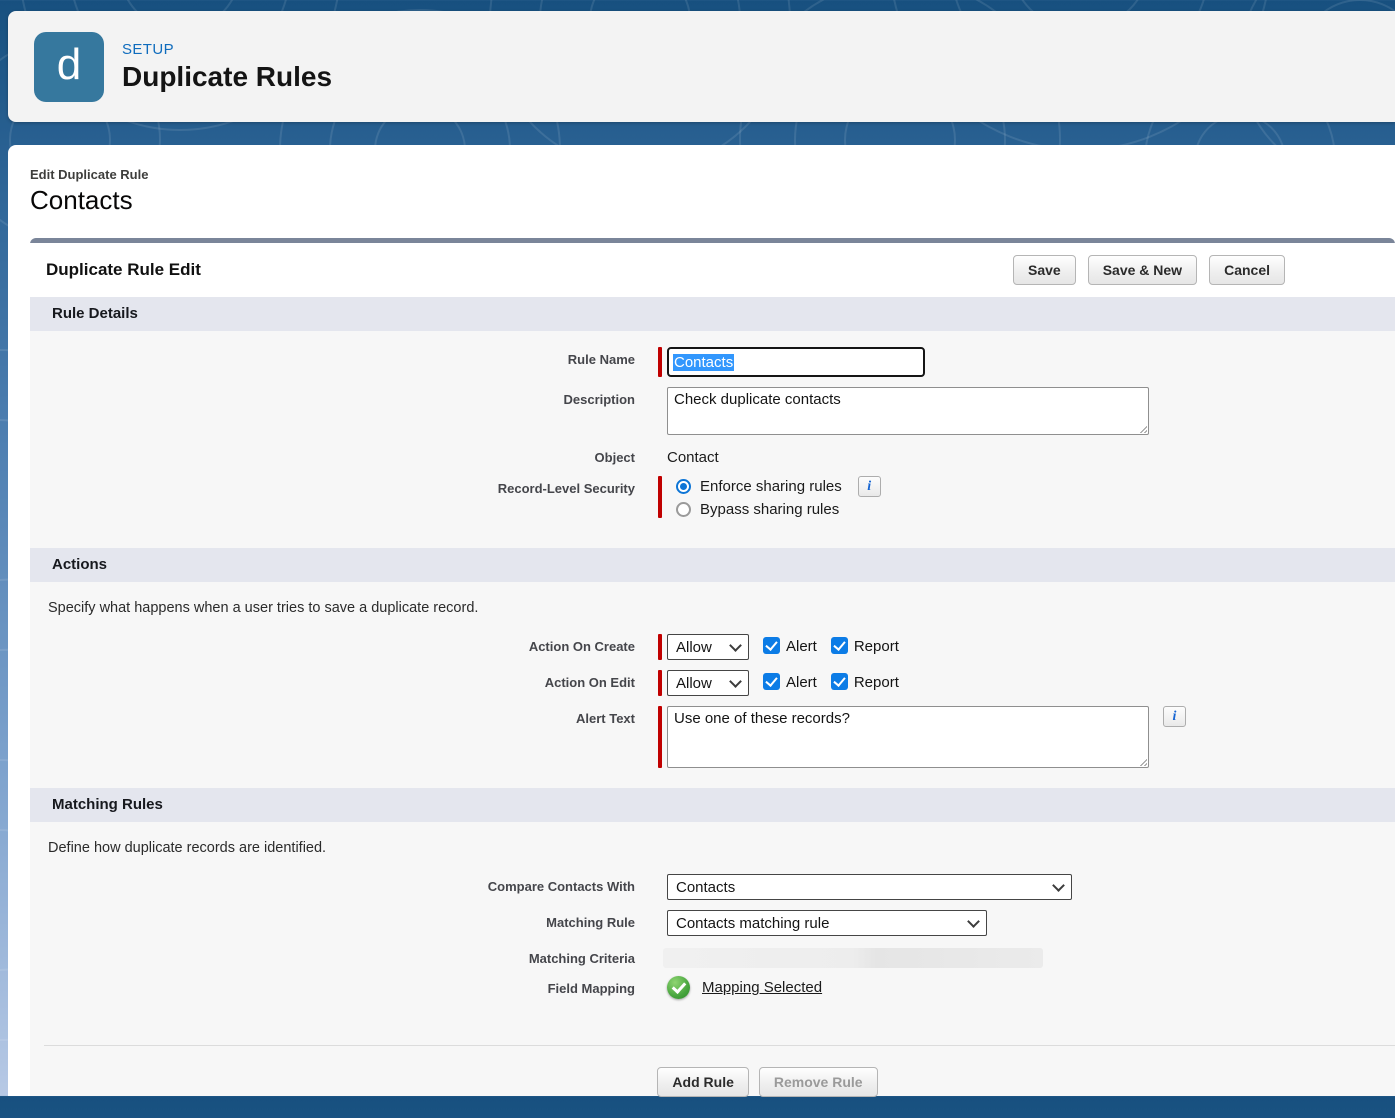 The image size is (1395, 1118). What do you see at coordinates (599, 399) in the screenshot?
I see `description-label: Description` at bounding box center [599, 399].